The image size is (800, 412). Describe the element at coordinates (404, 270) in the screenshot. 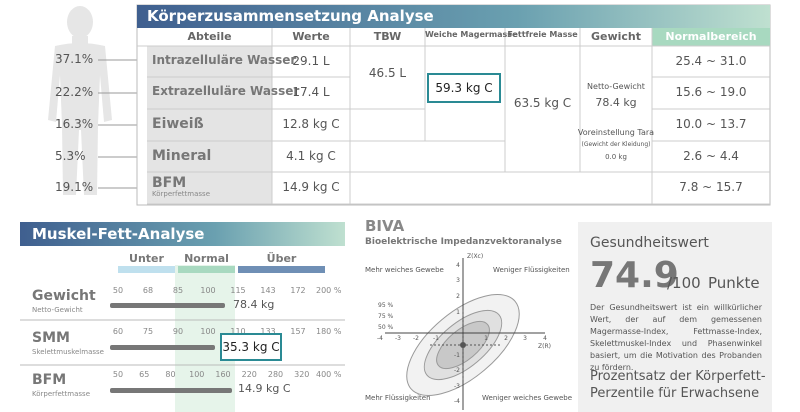

I see `quadrant-label: Mehr weiches Gewebe` at that location.